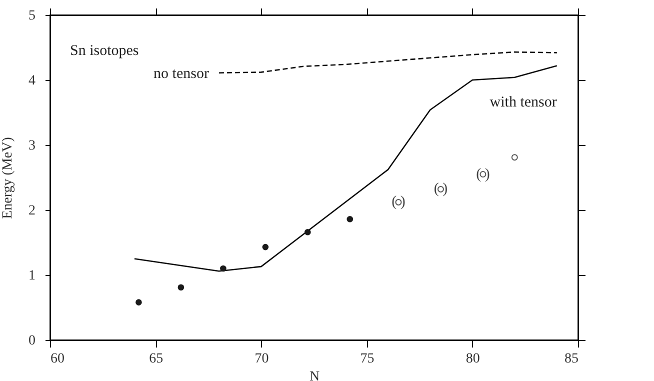 Image resolution: width=654 pixels, height=381 pixels. I want to click on x-tick-label: 70, so click(261, 359).